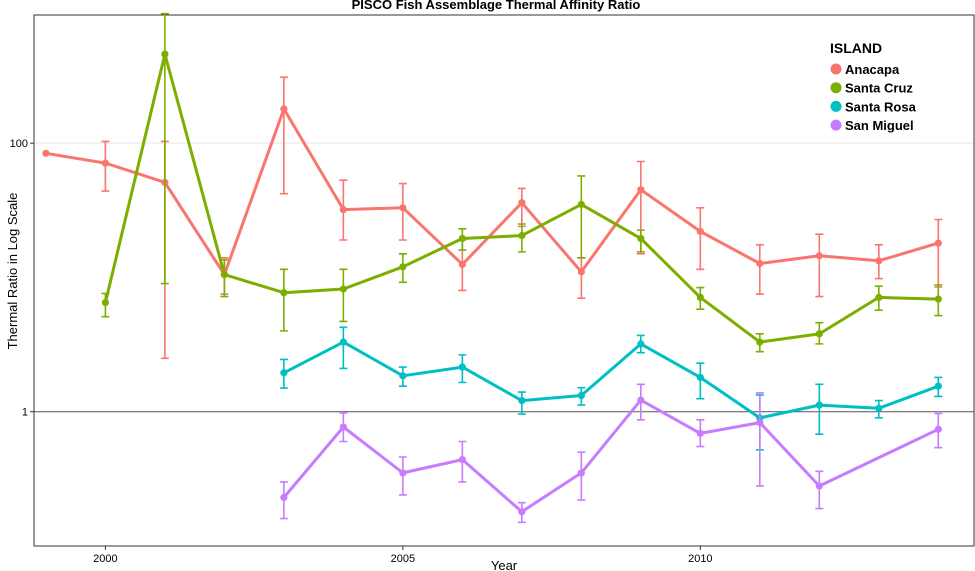 This screenshot has width=975, height=571. What do you see at coordinates (879, 125) in the screenshot?
I see `legend-label: San Miguel` at bounding box center [879, 125].